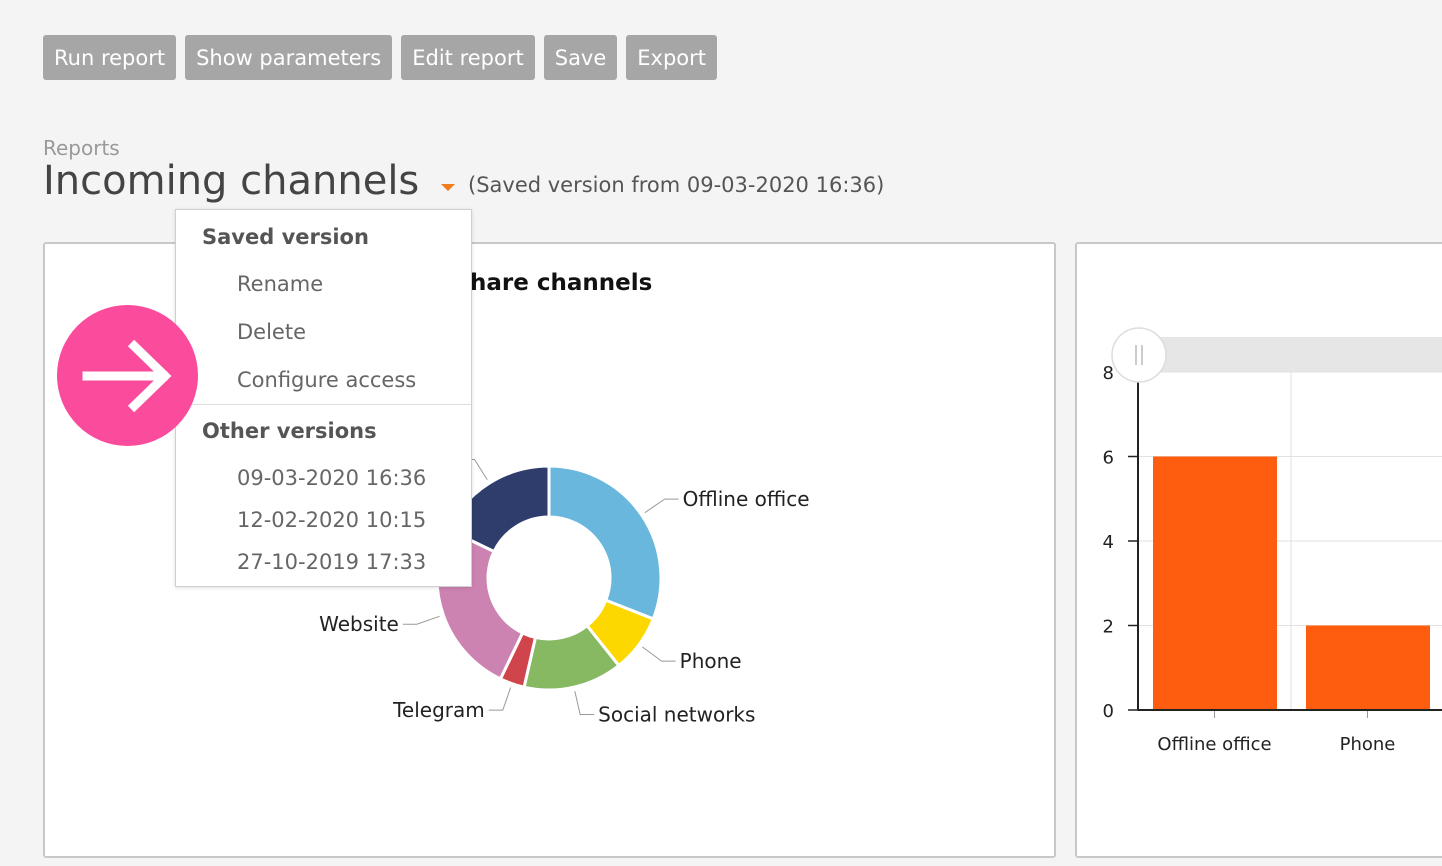 The width and height of the screenshot is (1442, 866). What do you see at coordinates (359, 624) in the screenshot?
I see `pie-slice-label: Website` at bounding box center [359, 624].